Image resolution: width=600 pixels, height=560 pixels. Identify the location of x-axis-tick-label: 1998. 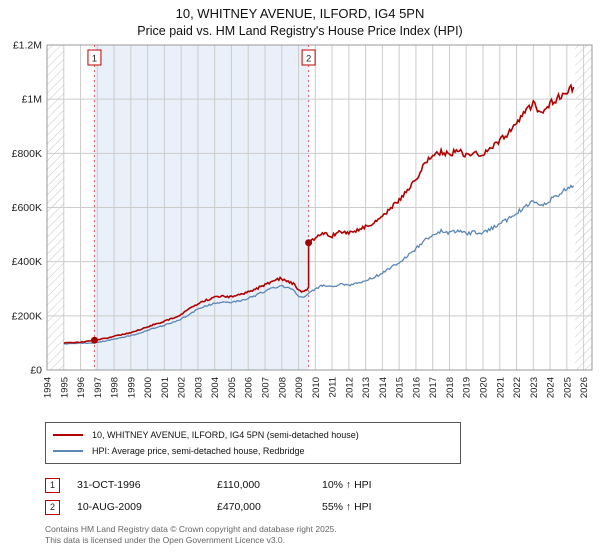
(115, 387).